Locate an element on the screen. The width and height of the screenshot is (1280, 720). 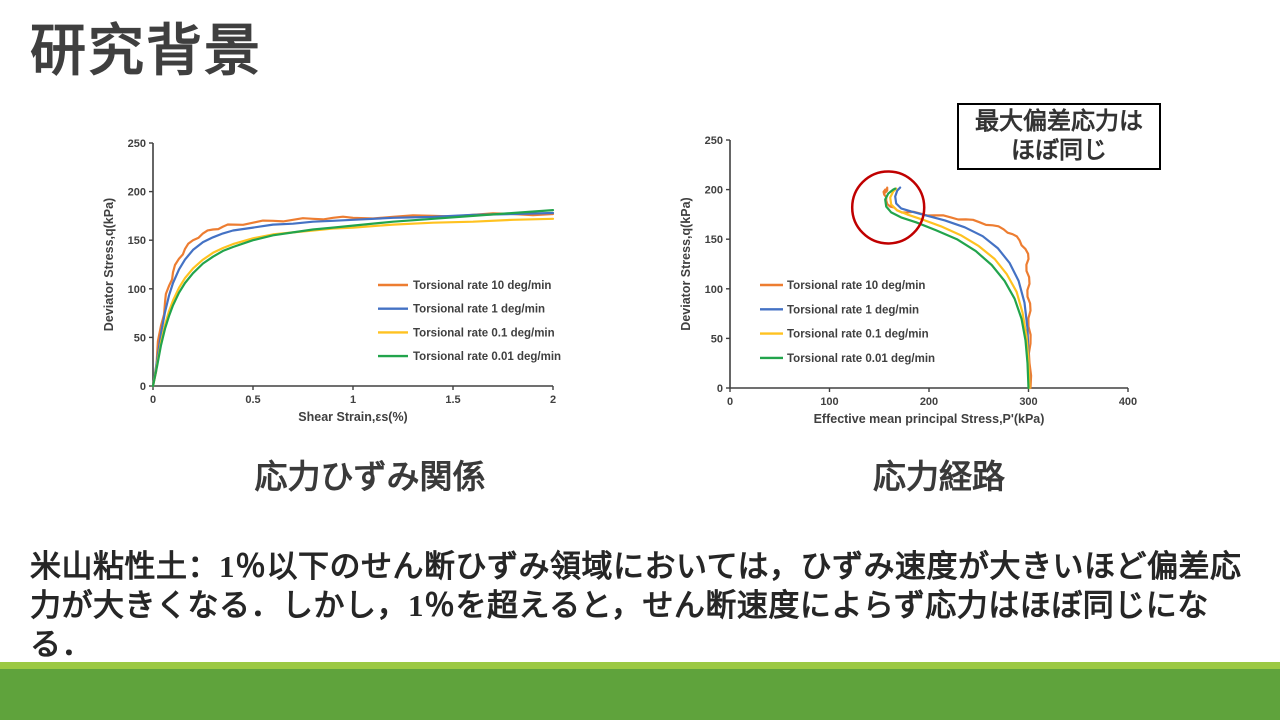
x-tick-label: 300 is located at coordinates (1028, 402).